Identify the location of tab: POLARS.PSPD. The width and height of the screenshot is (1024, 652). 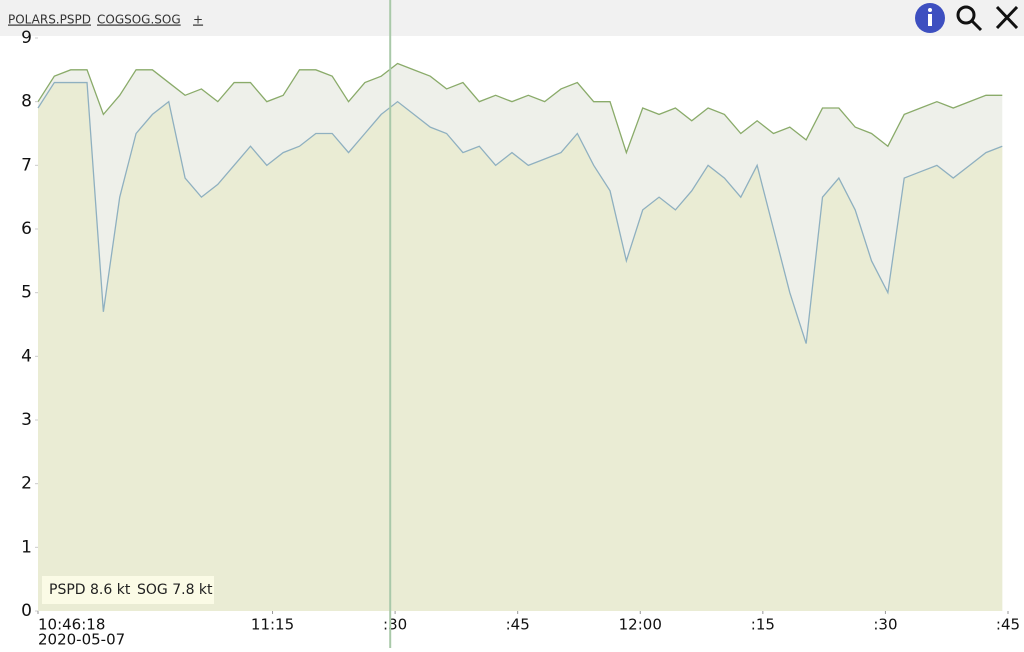
(49, 20).